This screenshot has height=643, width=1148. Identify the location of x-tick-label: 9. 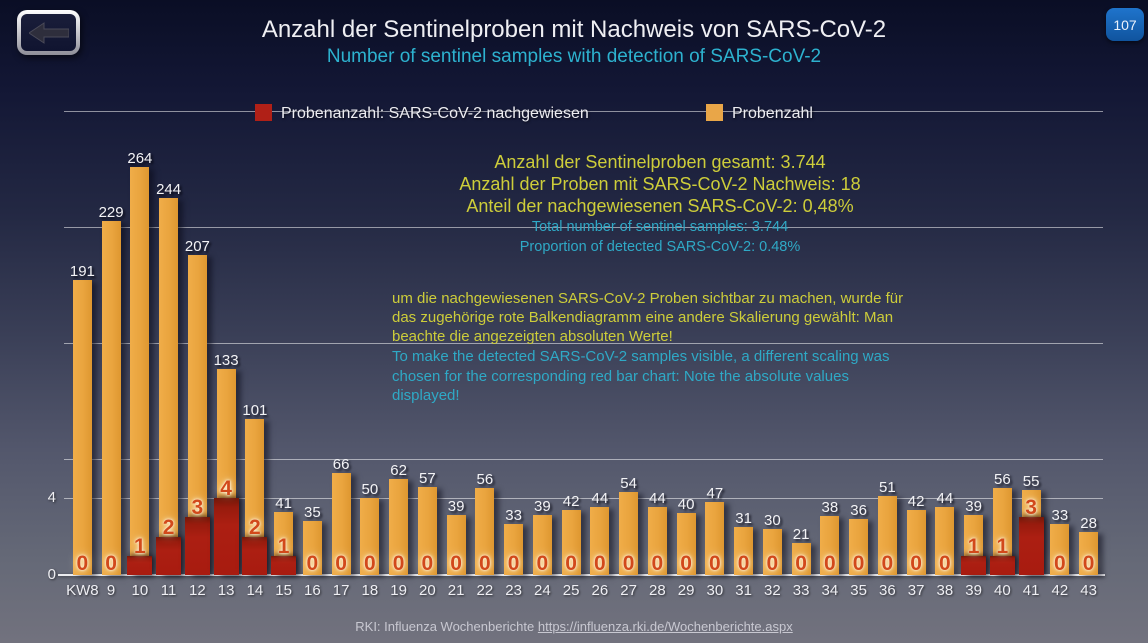
(111, 590).